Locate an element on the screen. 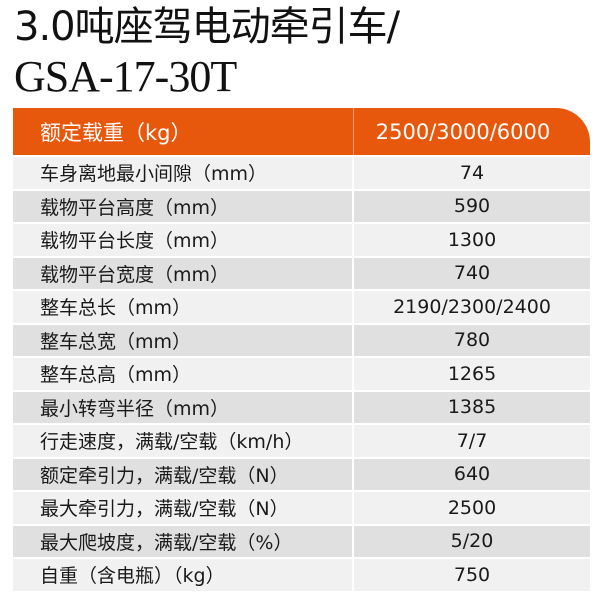 Image resolution: width=600 pixels, height=602 pixels. table-row: 额定牵引力，满载/空载（N） 640 is located at coordinates (301, 474).